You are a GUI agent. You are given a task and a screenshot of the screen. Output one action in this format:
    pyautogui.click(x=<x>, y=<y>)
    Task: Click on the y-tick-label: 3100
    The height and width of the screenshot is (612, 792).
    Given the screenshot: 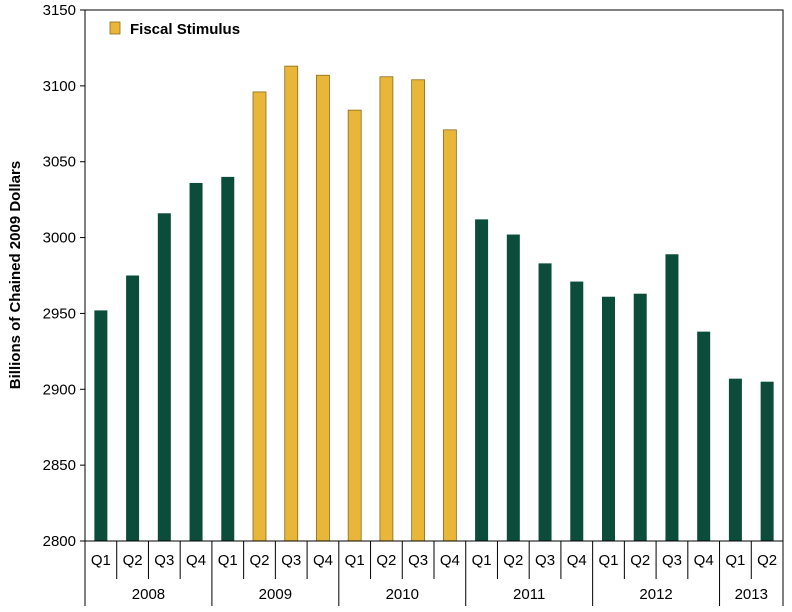 What is the action you would take?
    pyautogui.click(x=59, y=86)
    